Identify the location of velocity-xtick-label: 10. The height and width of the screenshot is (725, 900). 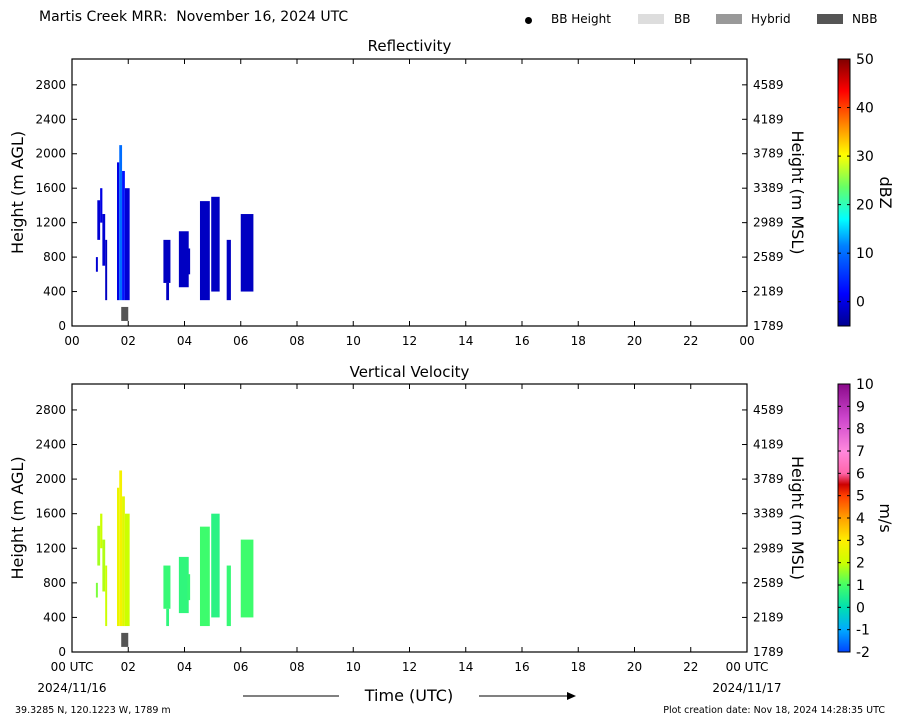
(353, 667).